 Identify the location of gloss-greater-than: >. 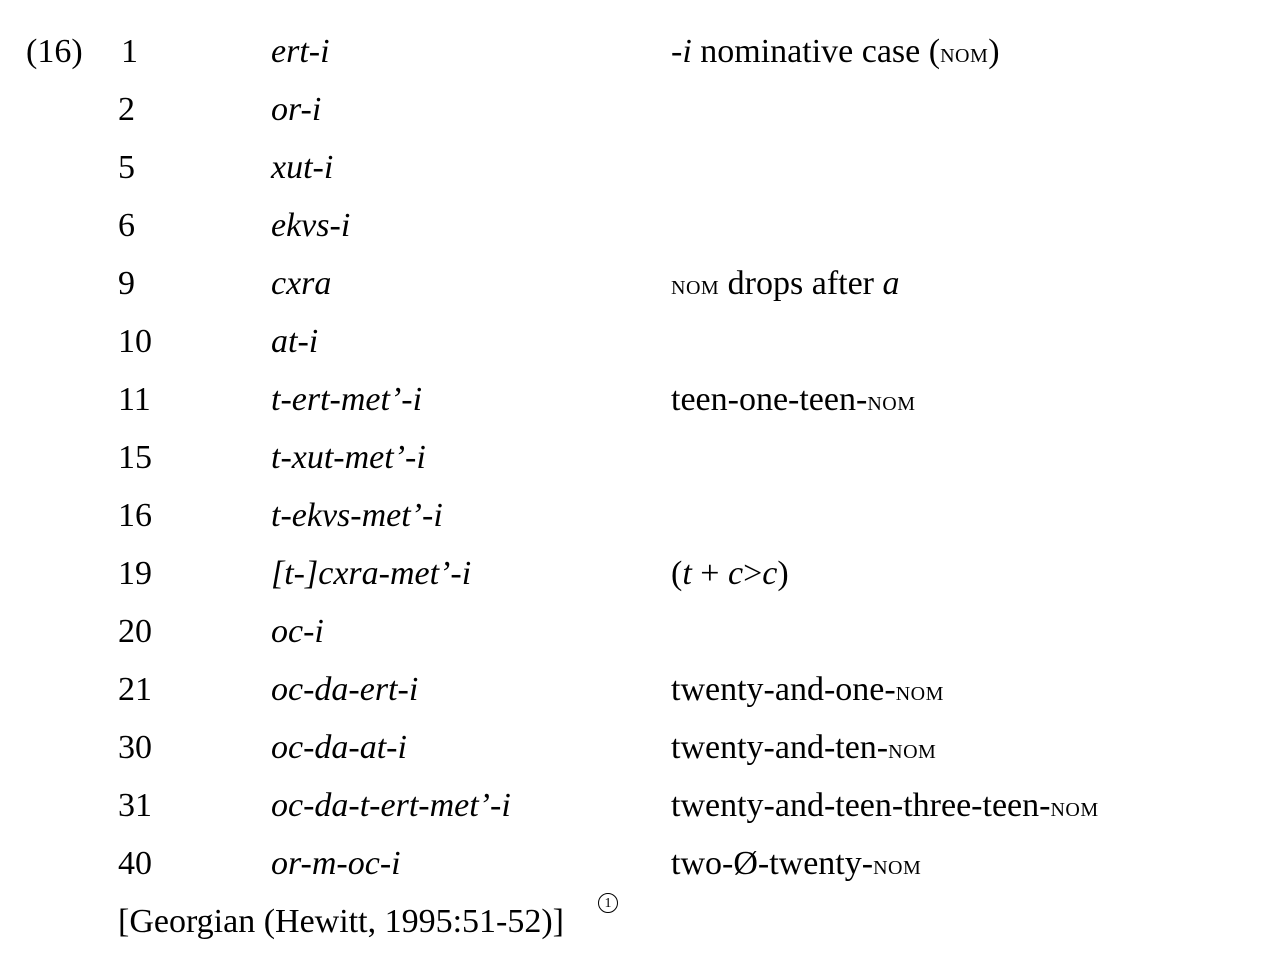
(753, 573).